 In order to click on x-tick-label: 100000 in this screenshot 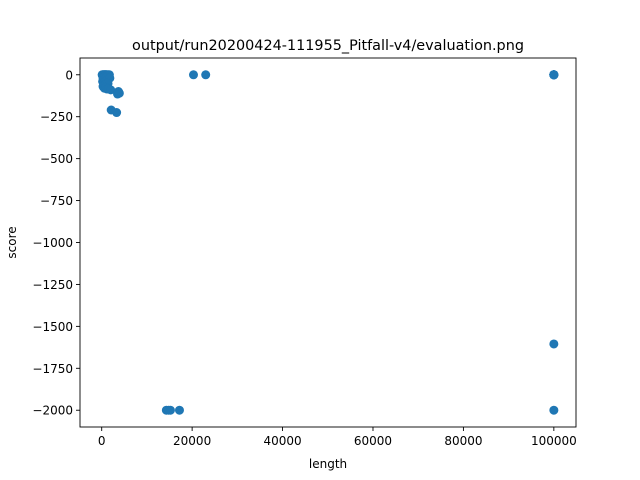, I will do `click(554, 441)`.